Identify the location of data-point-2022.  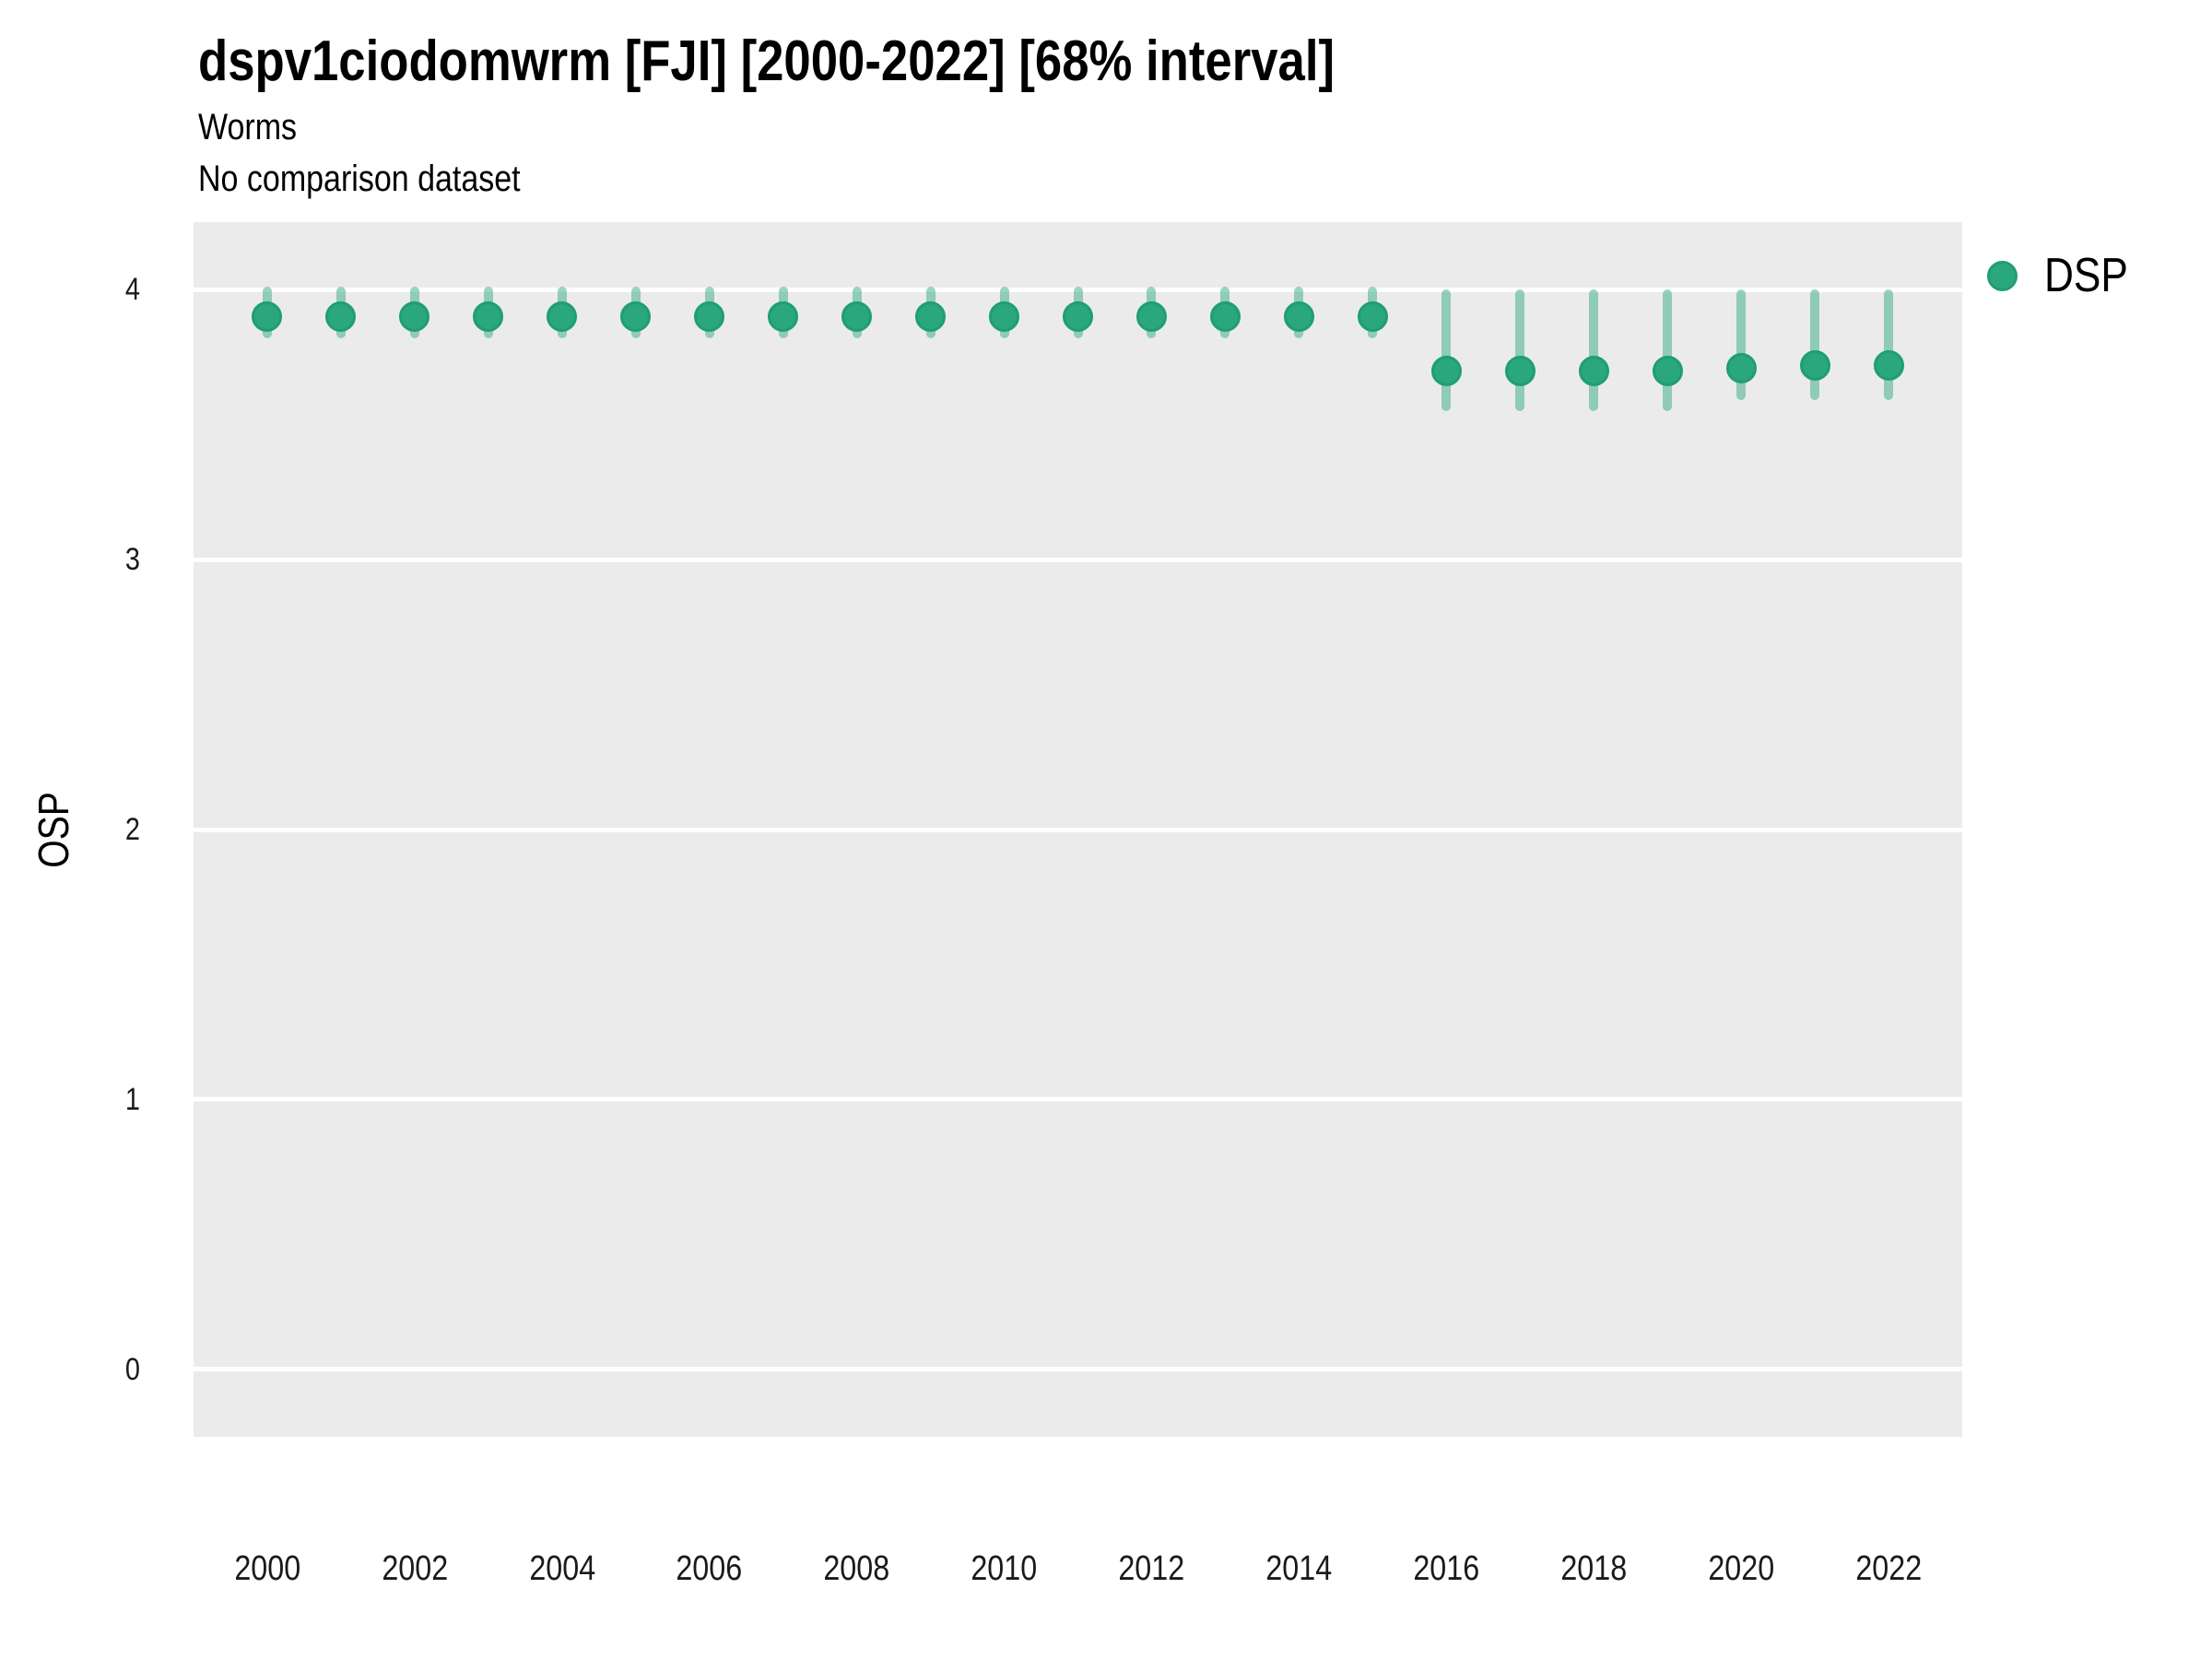
(1888, 365).